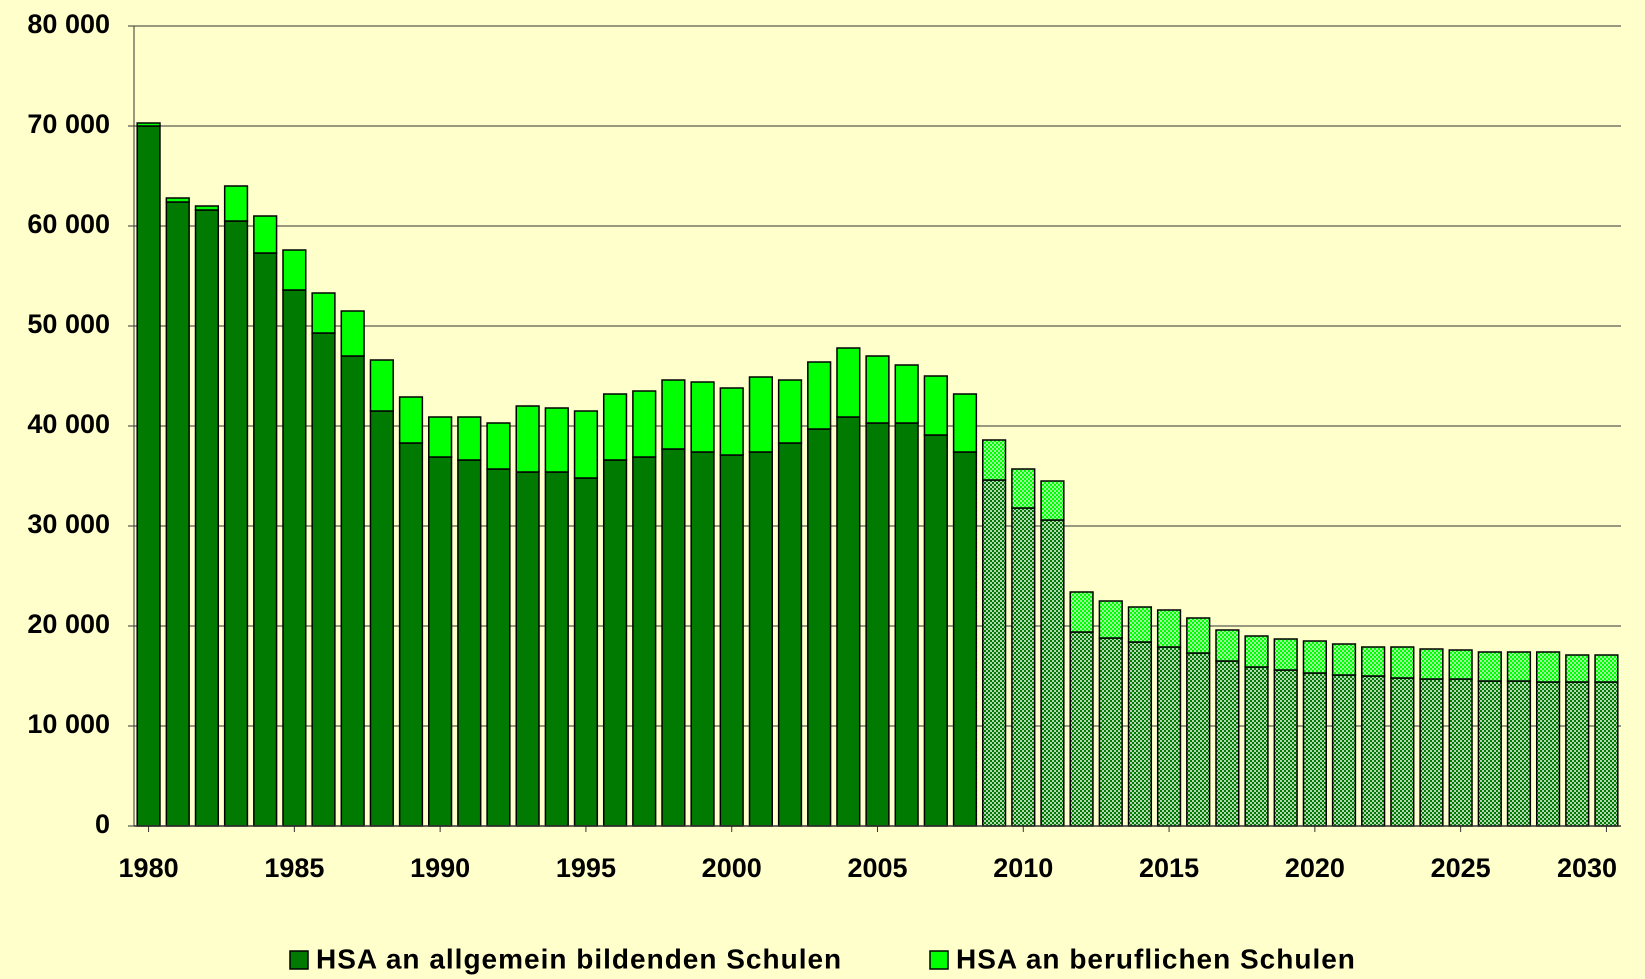 This screenshot has height=979, width=1645. I want to click on x-tick-label: 1990, so click(440, 868).